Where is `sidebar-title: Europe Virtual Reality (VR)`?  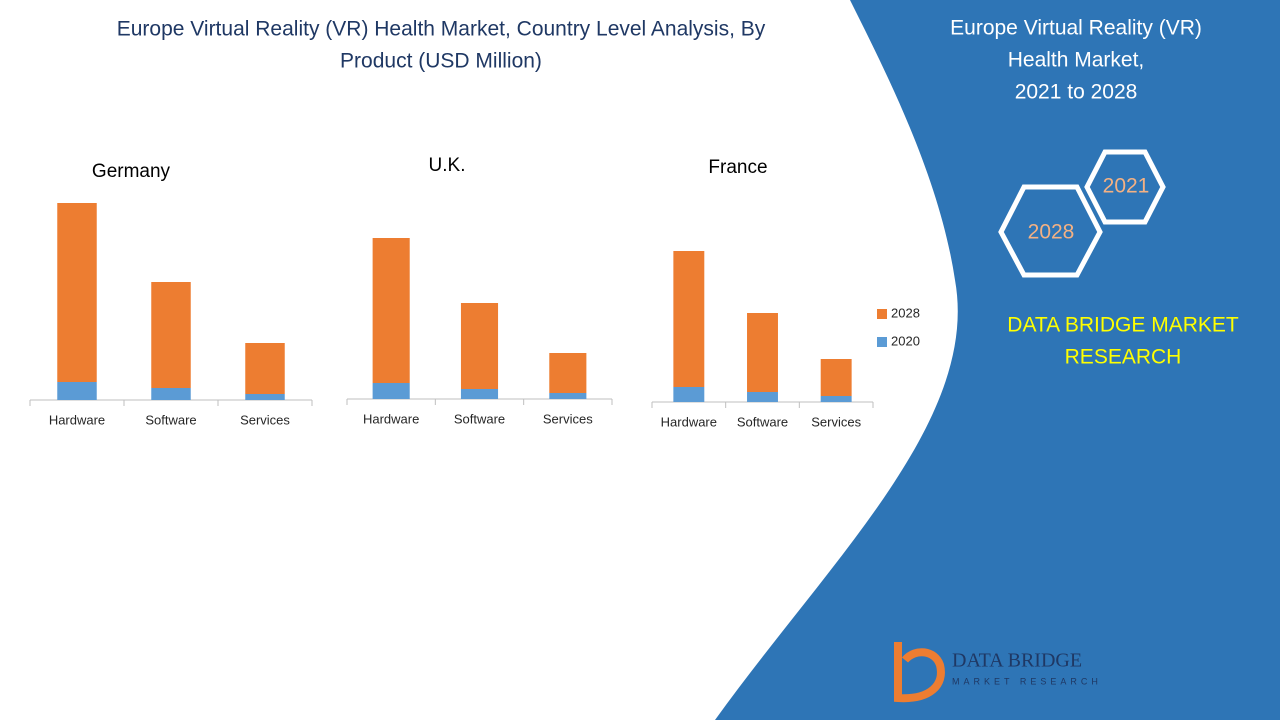
sidebar-title: Europe Virtual Reality (VR) is located at coordinates (1076, 28).